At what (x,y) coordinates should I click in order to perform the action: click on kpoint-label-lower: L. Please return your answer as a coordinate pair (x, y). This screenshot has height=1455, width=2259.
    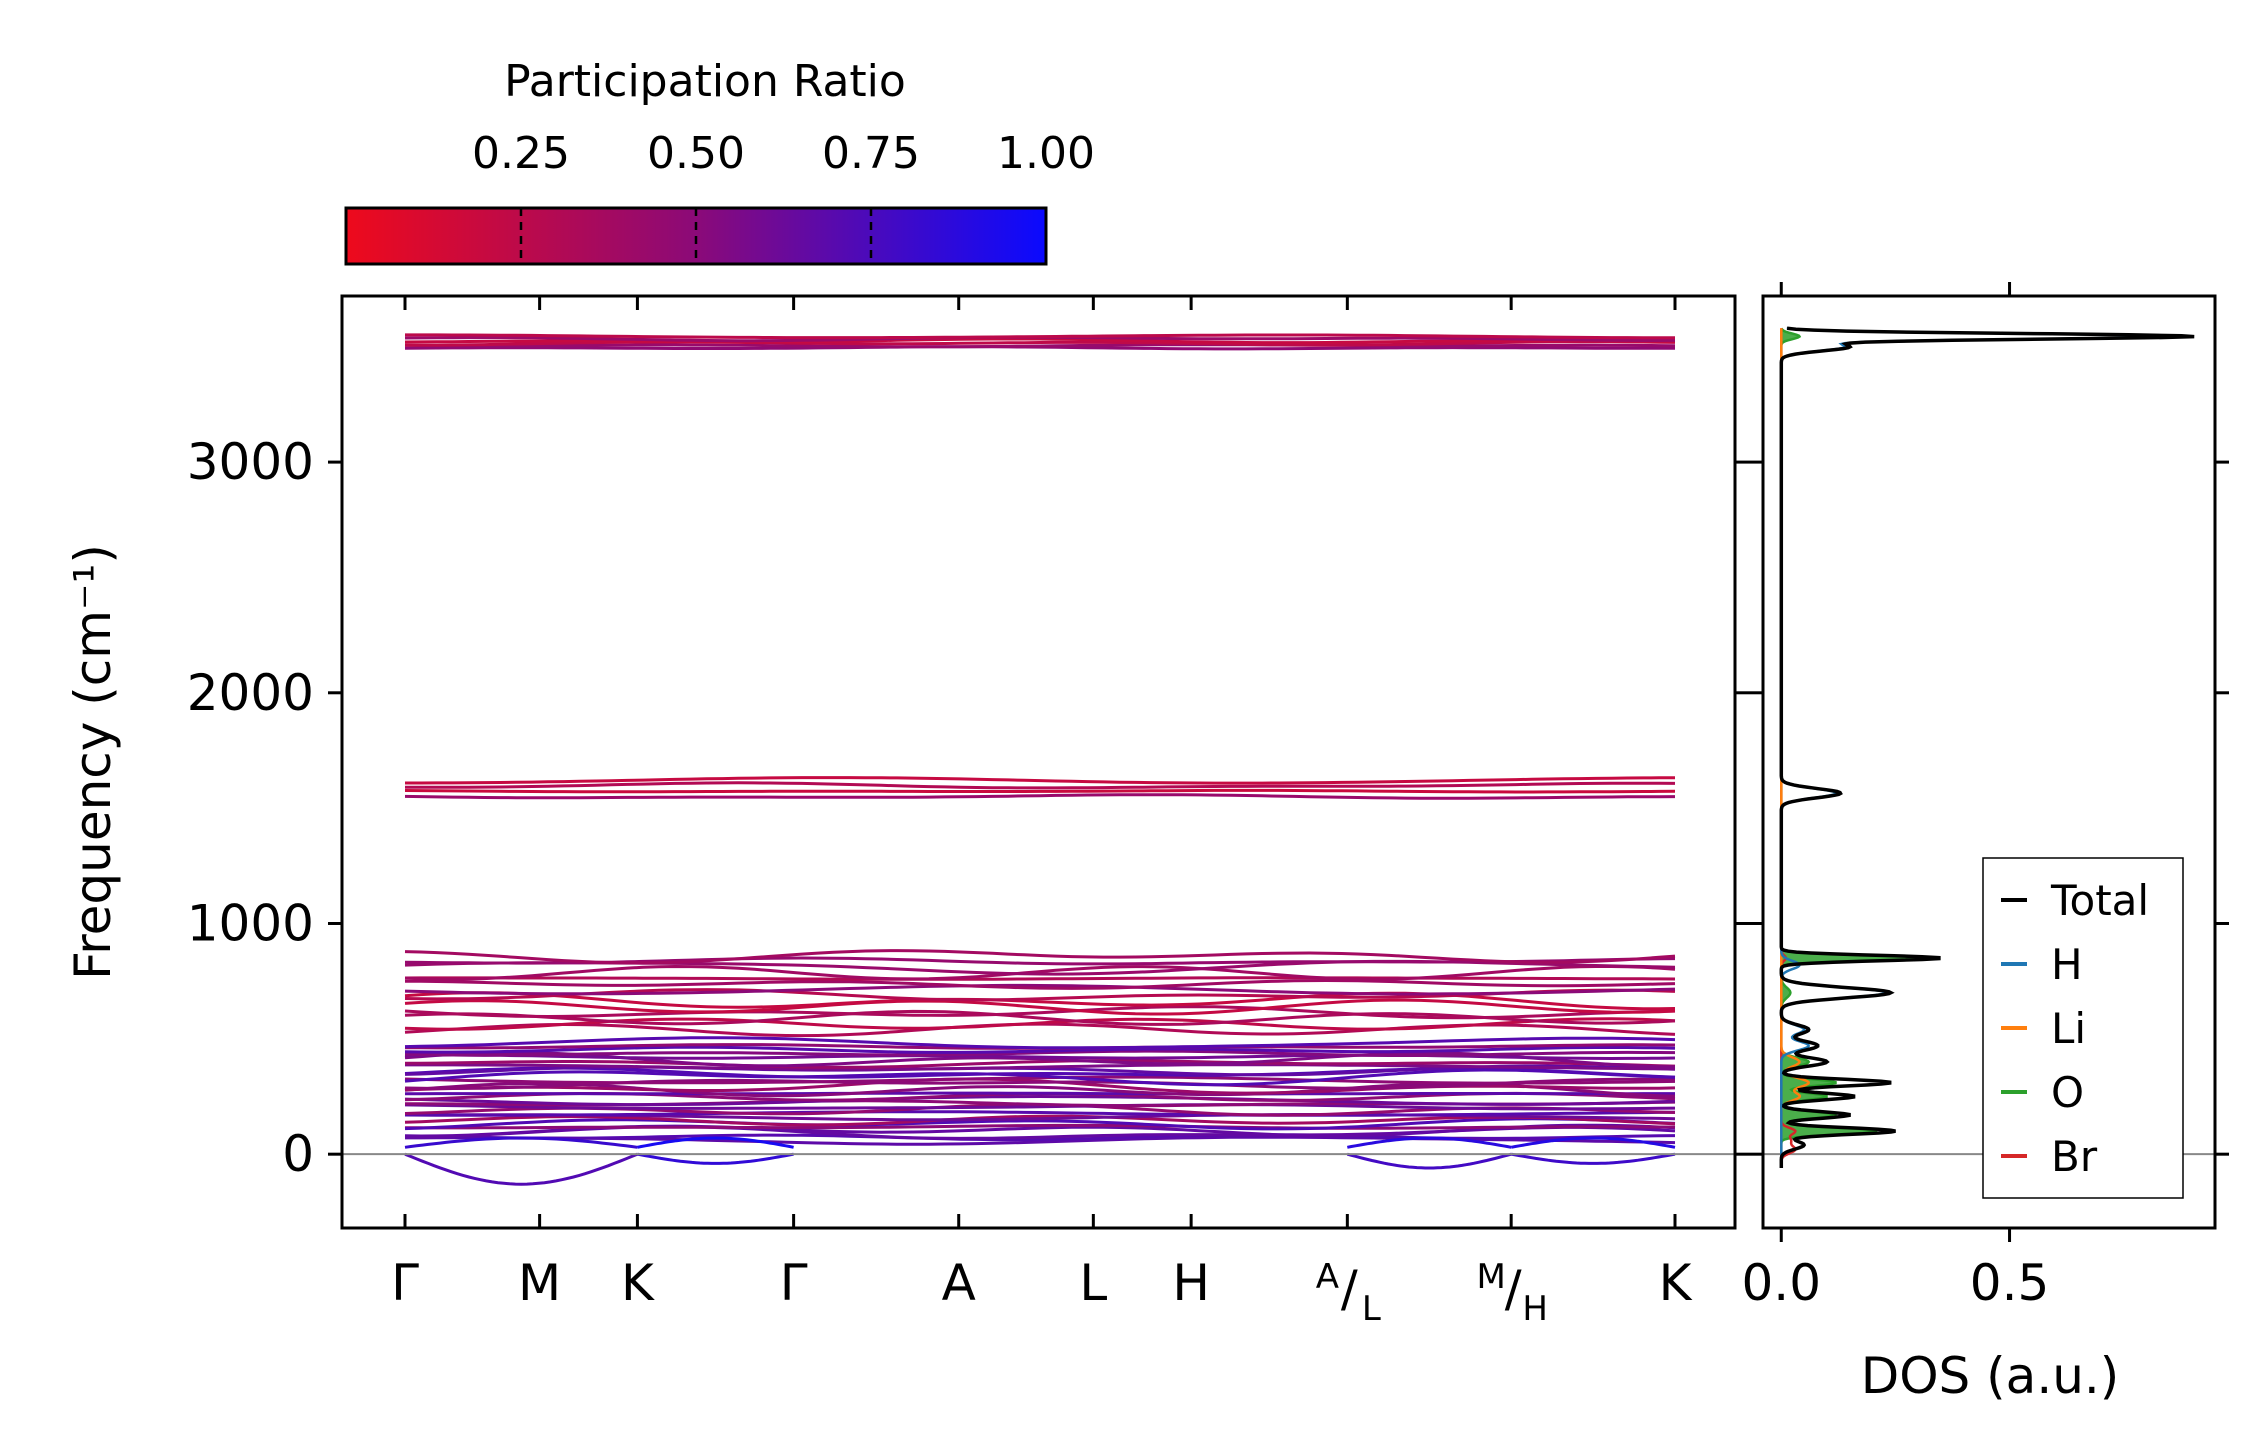
    Looking at the image, I should click on (1371, 1309).